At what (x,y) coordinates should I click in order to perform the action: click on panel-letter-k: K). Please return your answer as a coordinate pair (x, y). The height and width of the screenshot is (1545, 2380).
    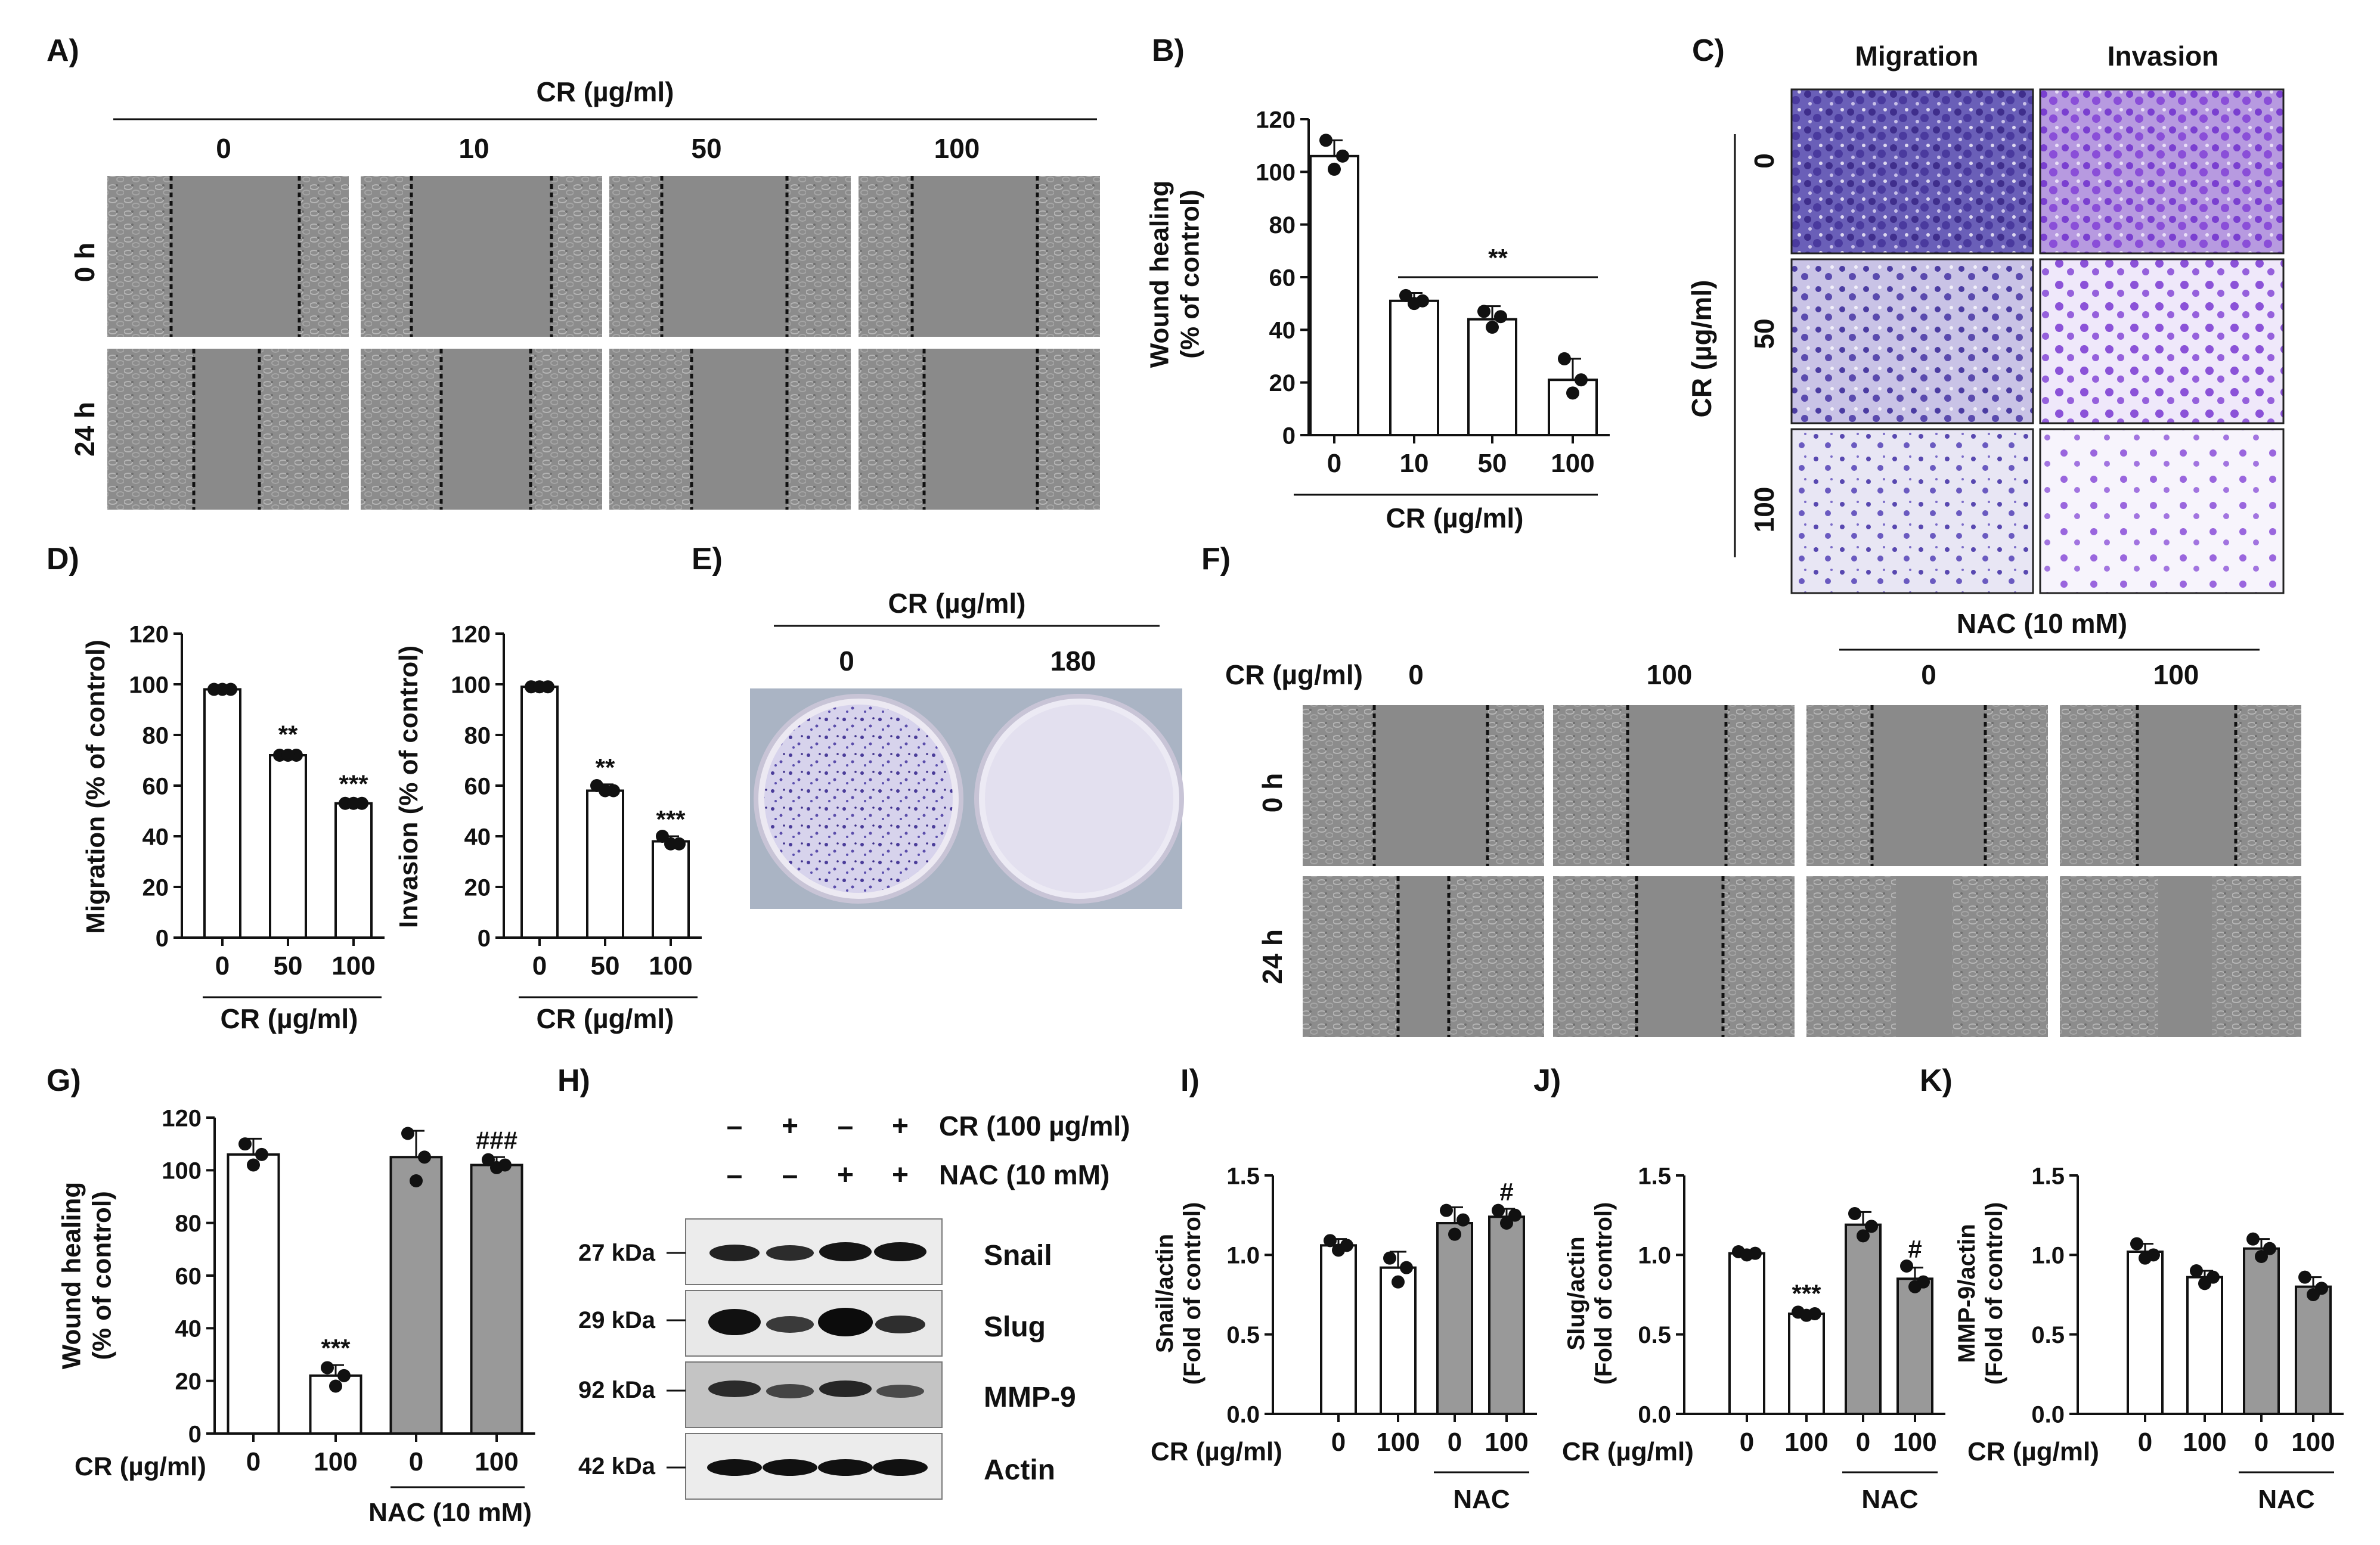
    Looking at the image, I should click on (1937, 1080).